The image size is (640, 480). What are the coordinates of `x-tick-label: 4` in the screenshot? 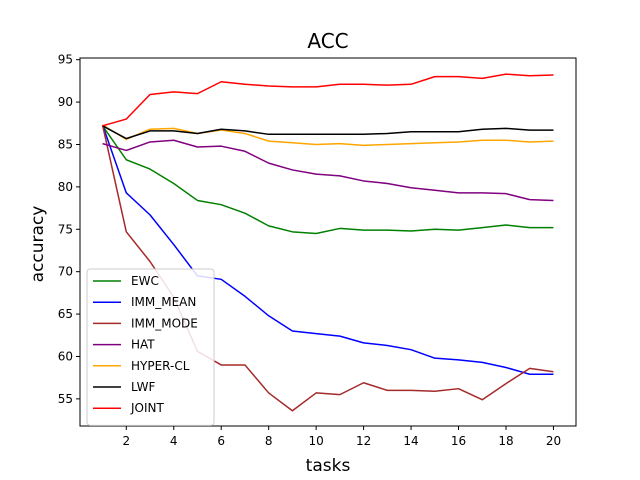 It's located at (174, 441).